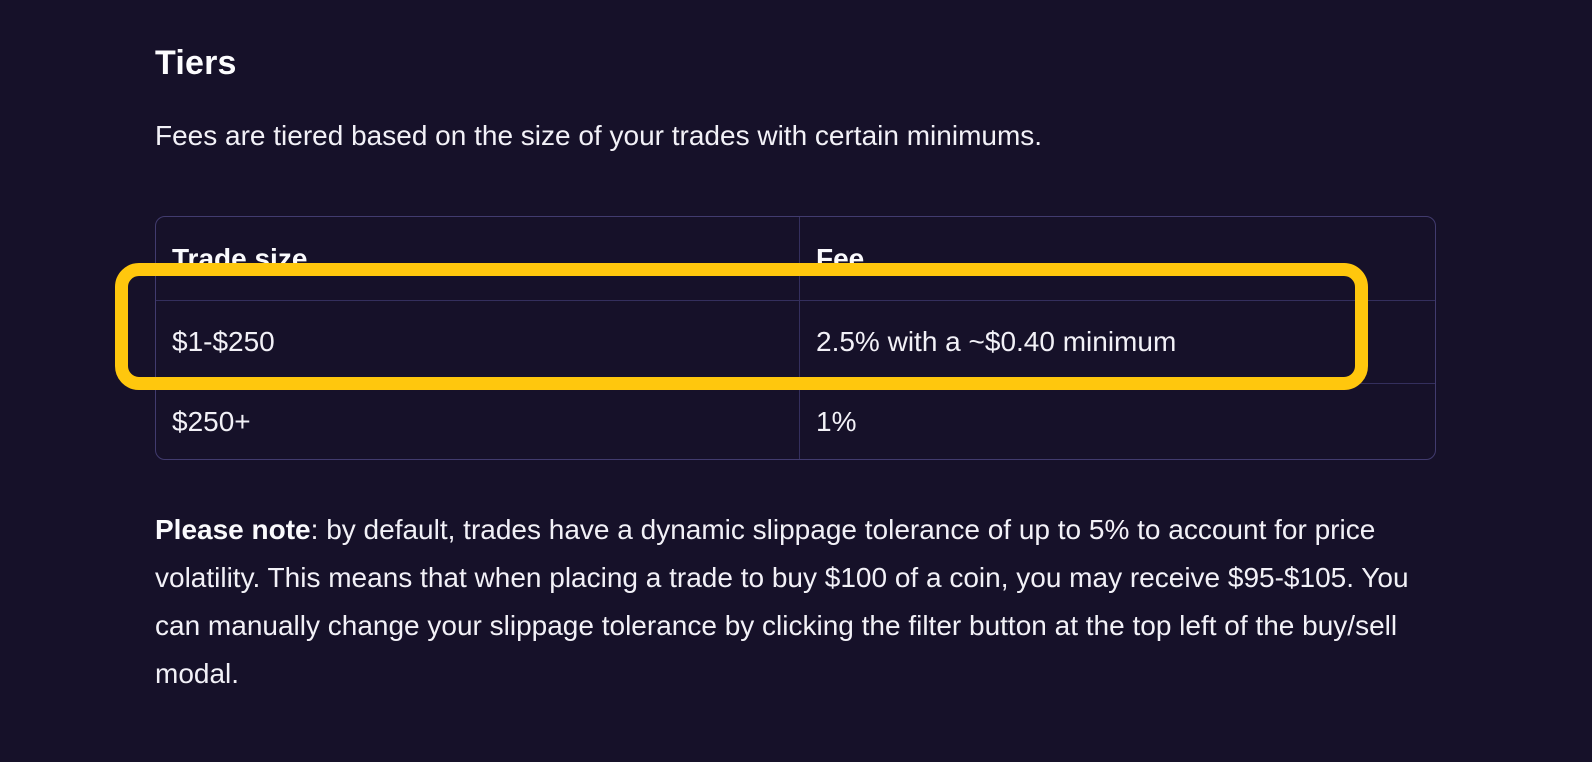  Describe the element at coordinates (233, 529) in the screenshot. I see `note-label: Please note` at that location.